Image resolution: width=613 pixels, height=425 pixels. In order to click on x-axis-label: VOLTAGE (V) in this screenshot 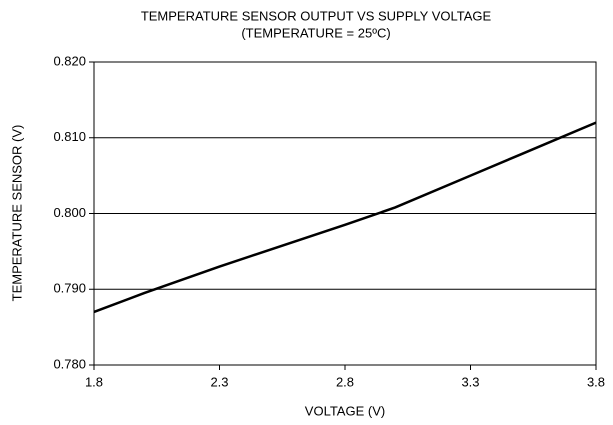, I will do `click(345, 410)`.